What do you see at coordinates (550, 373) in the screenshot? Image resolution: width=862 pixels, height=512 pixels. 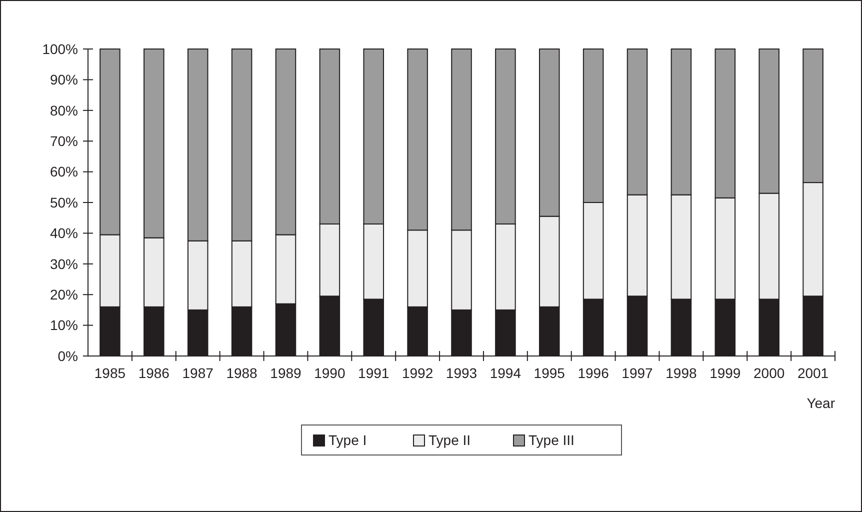 I see `x-tick-label: 1995` at bounding box center [550, 373].